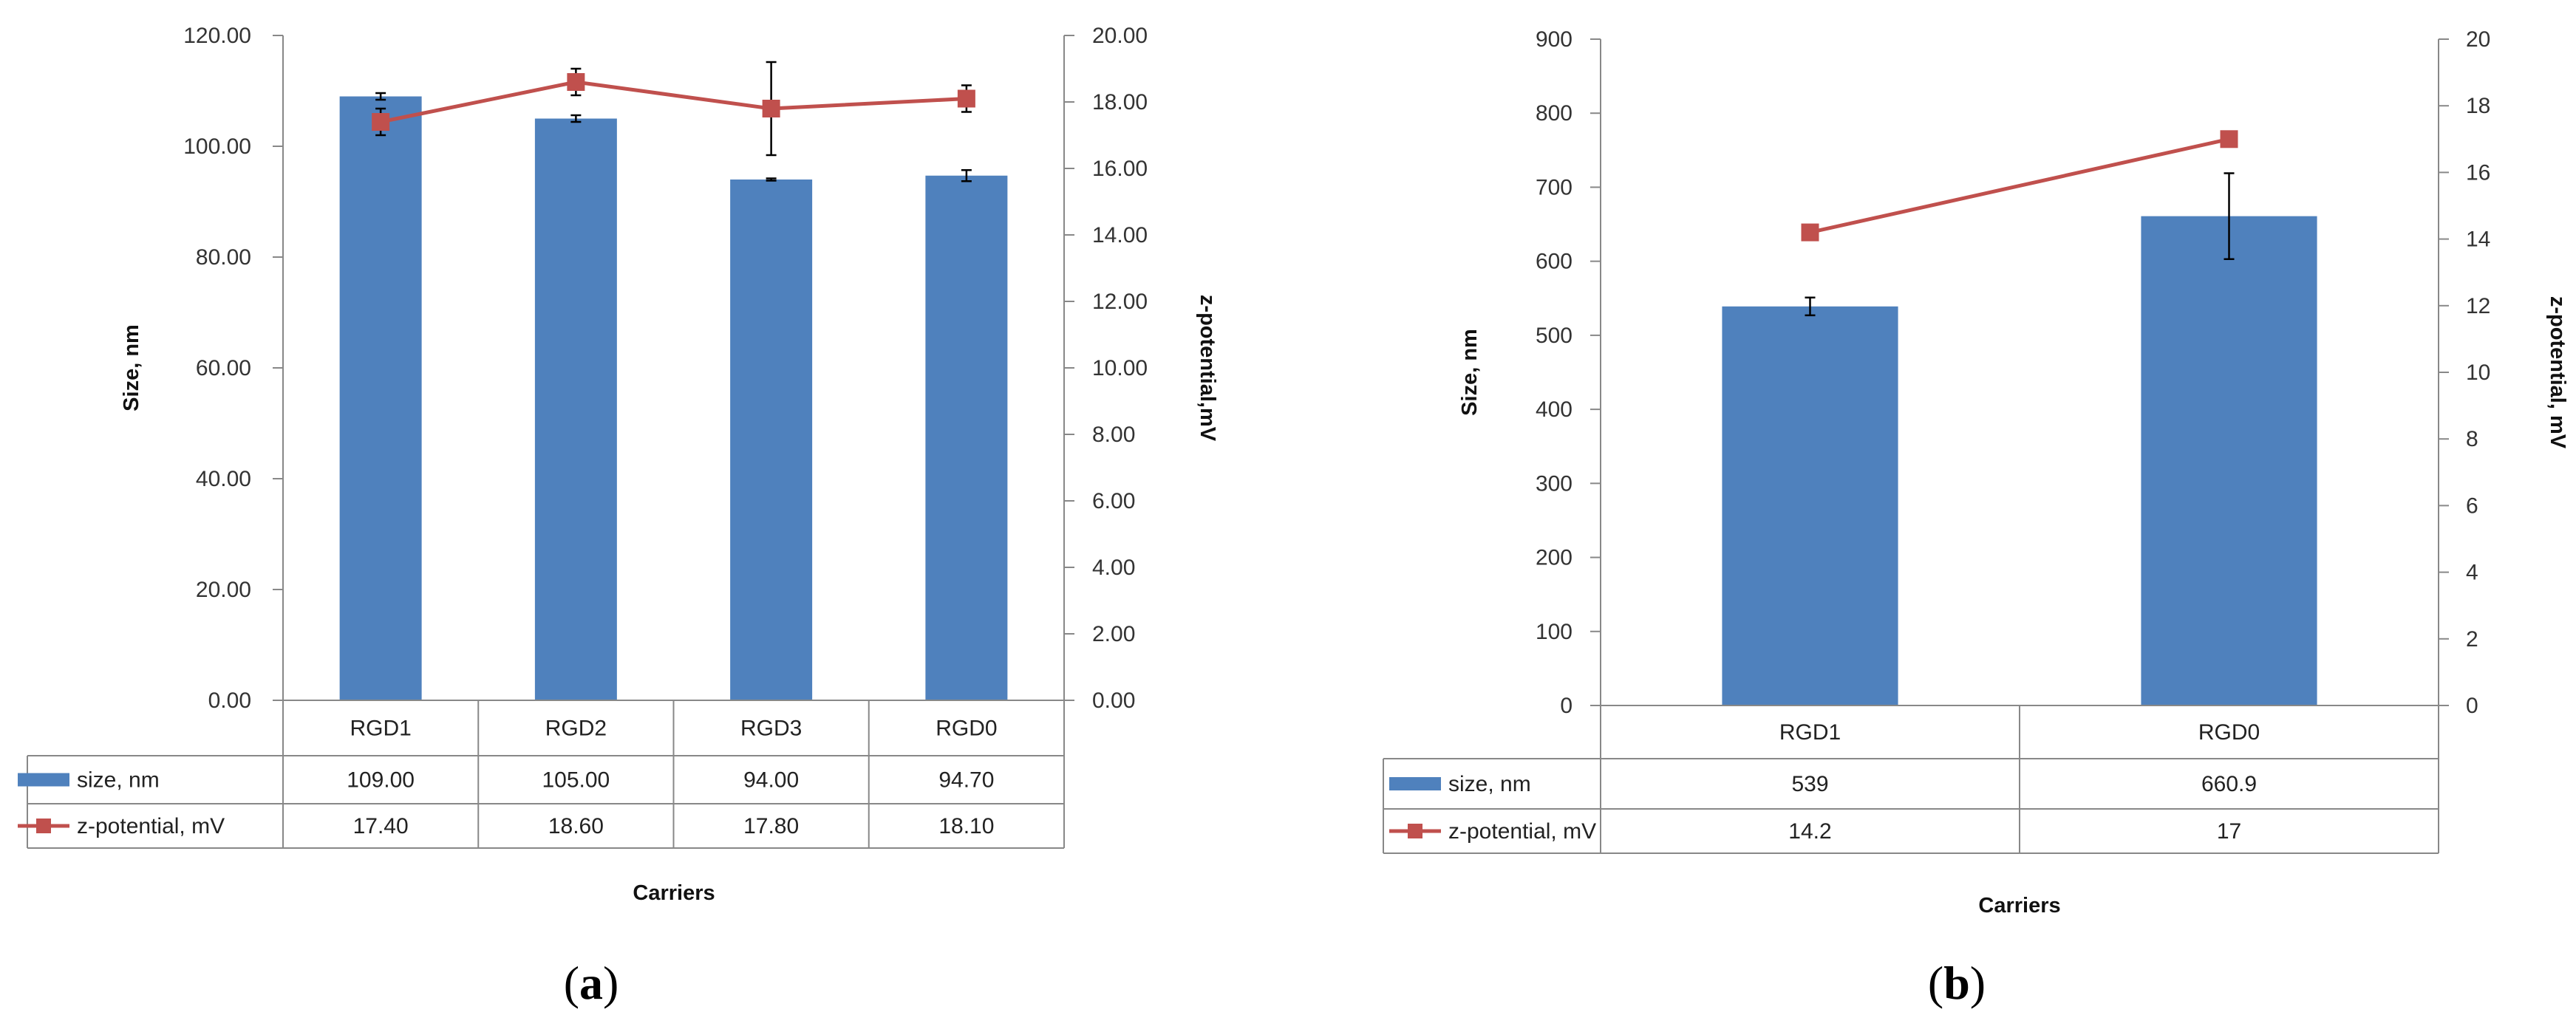  I want to click on y-tick-label: 120.00, so click(217, 36).